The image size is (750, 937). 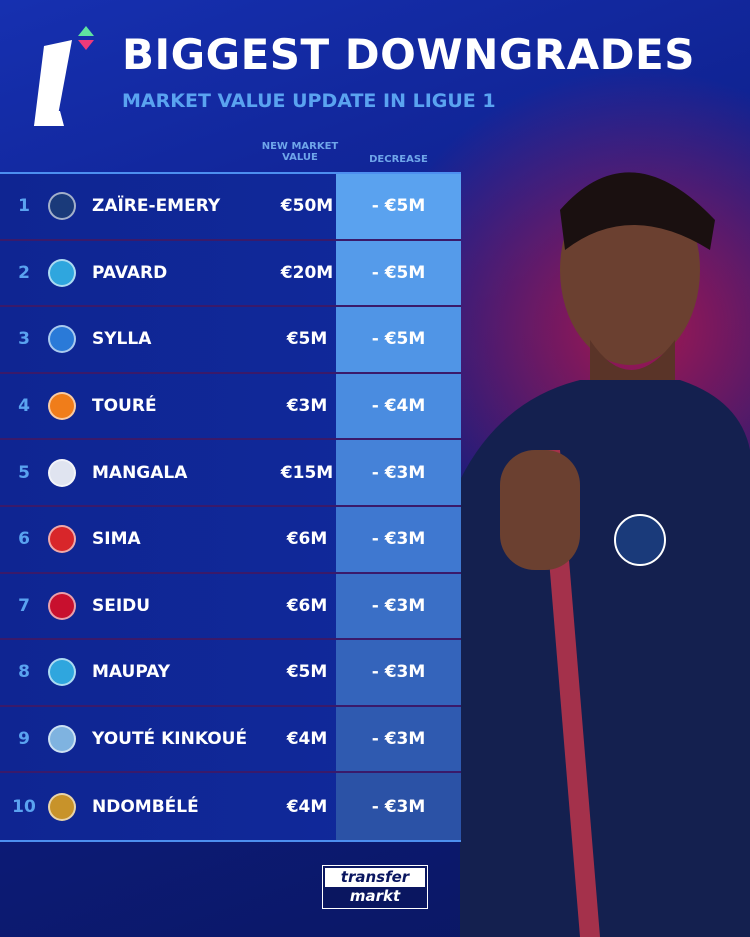 I want to click on lorient-crest-icon, so click(x=62, y=406).